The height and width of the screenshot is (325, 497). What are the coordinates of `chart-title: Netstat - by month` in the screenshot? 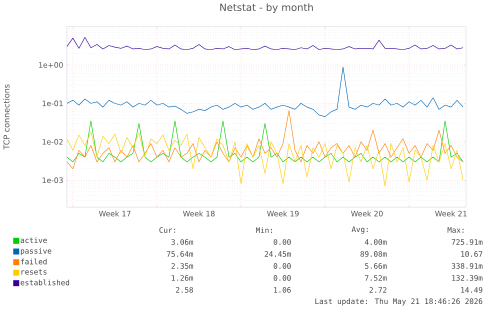 It's located at (266, 8).